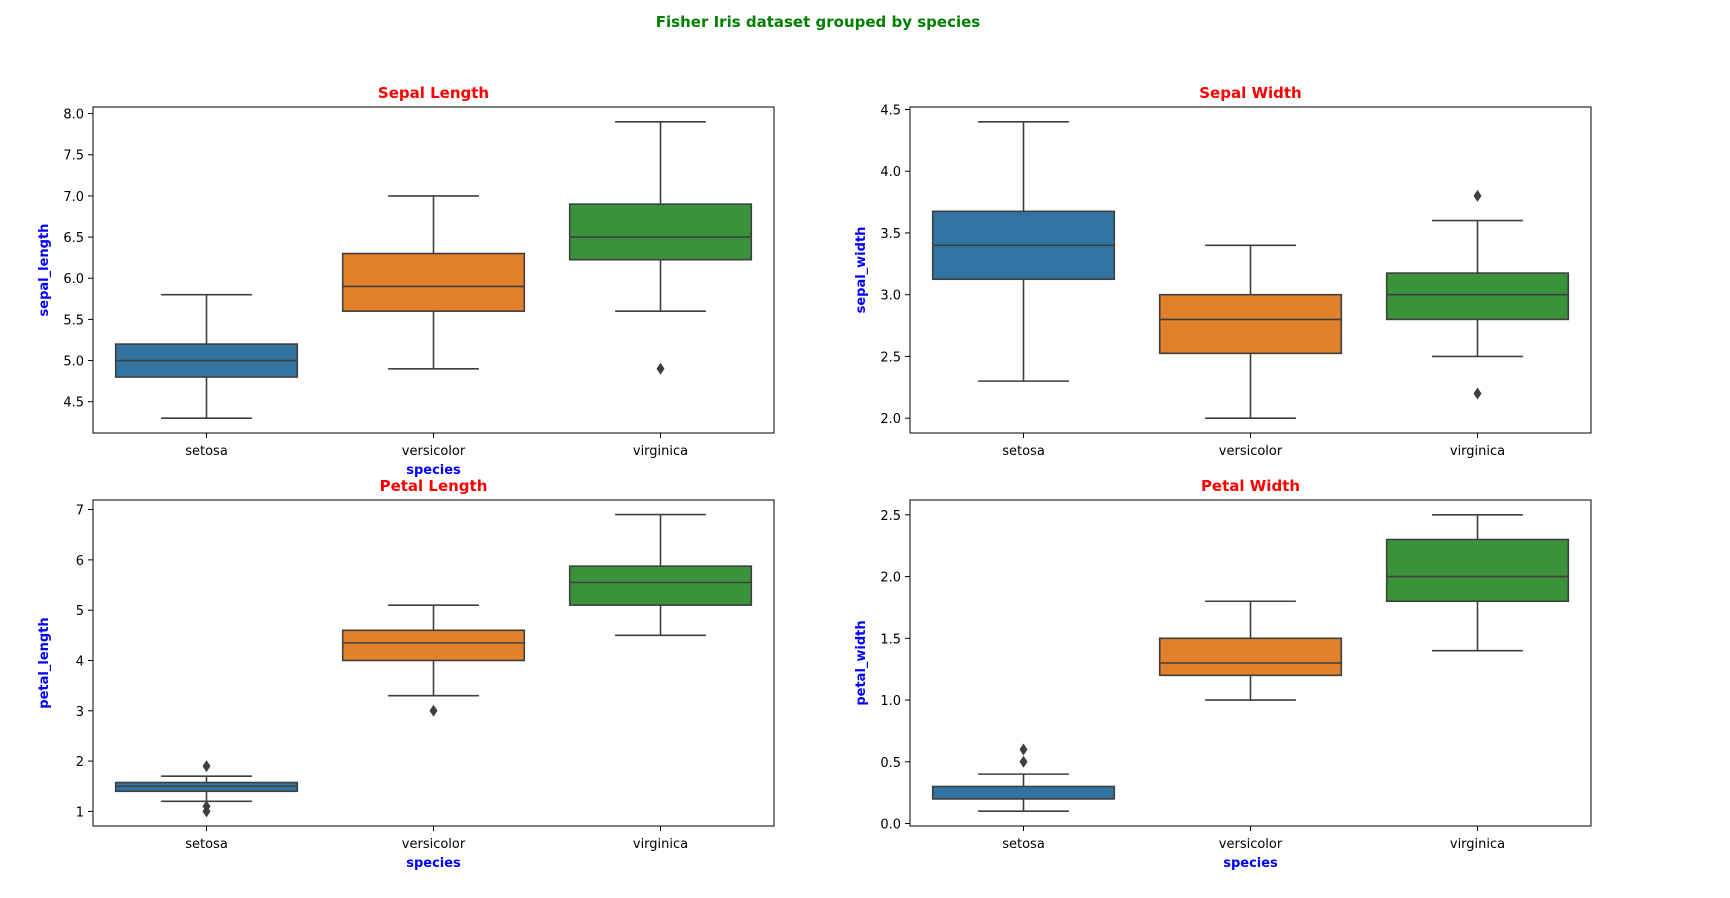 The image size is (1730, 898). I want to click on y-tick-label: 6, so click(80, 561).